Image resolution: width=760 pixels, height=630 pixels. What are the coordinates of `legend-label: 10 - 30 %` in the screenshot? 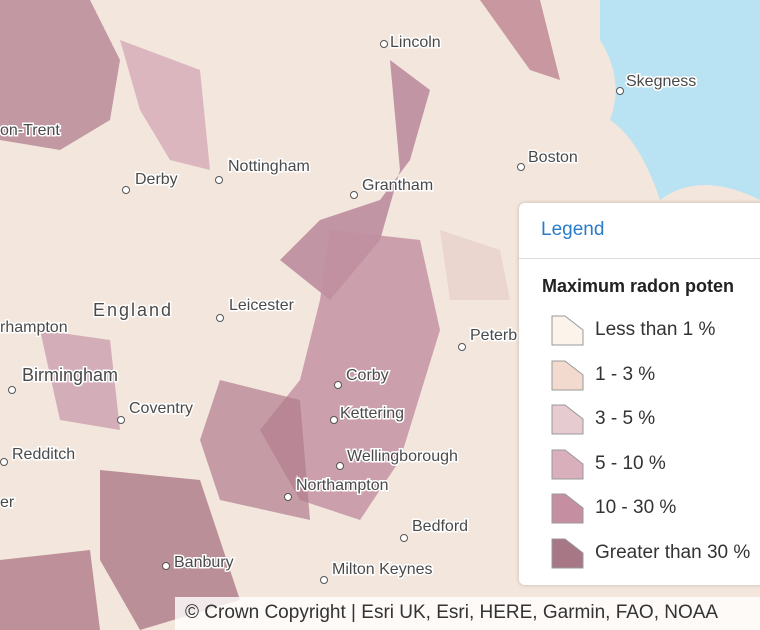 It's located at (636, 507).